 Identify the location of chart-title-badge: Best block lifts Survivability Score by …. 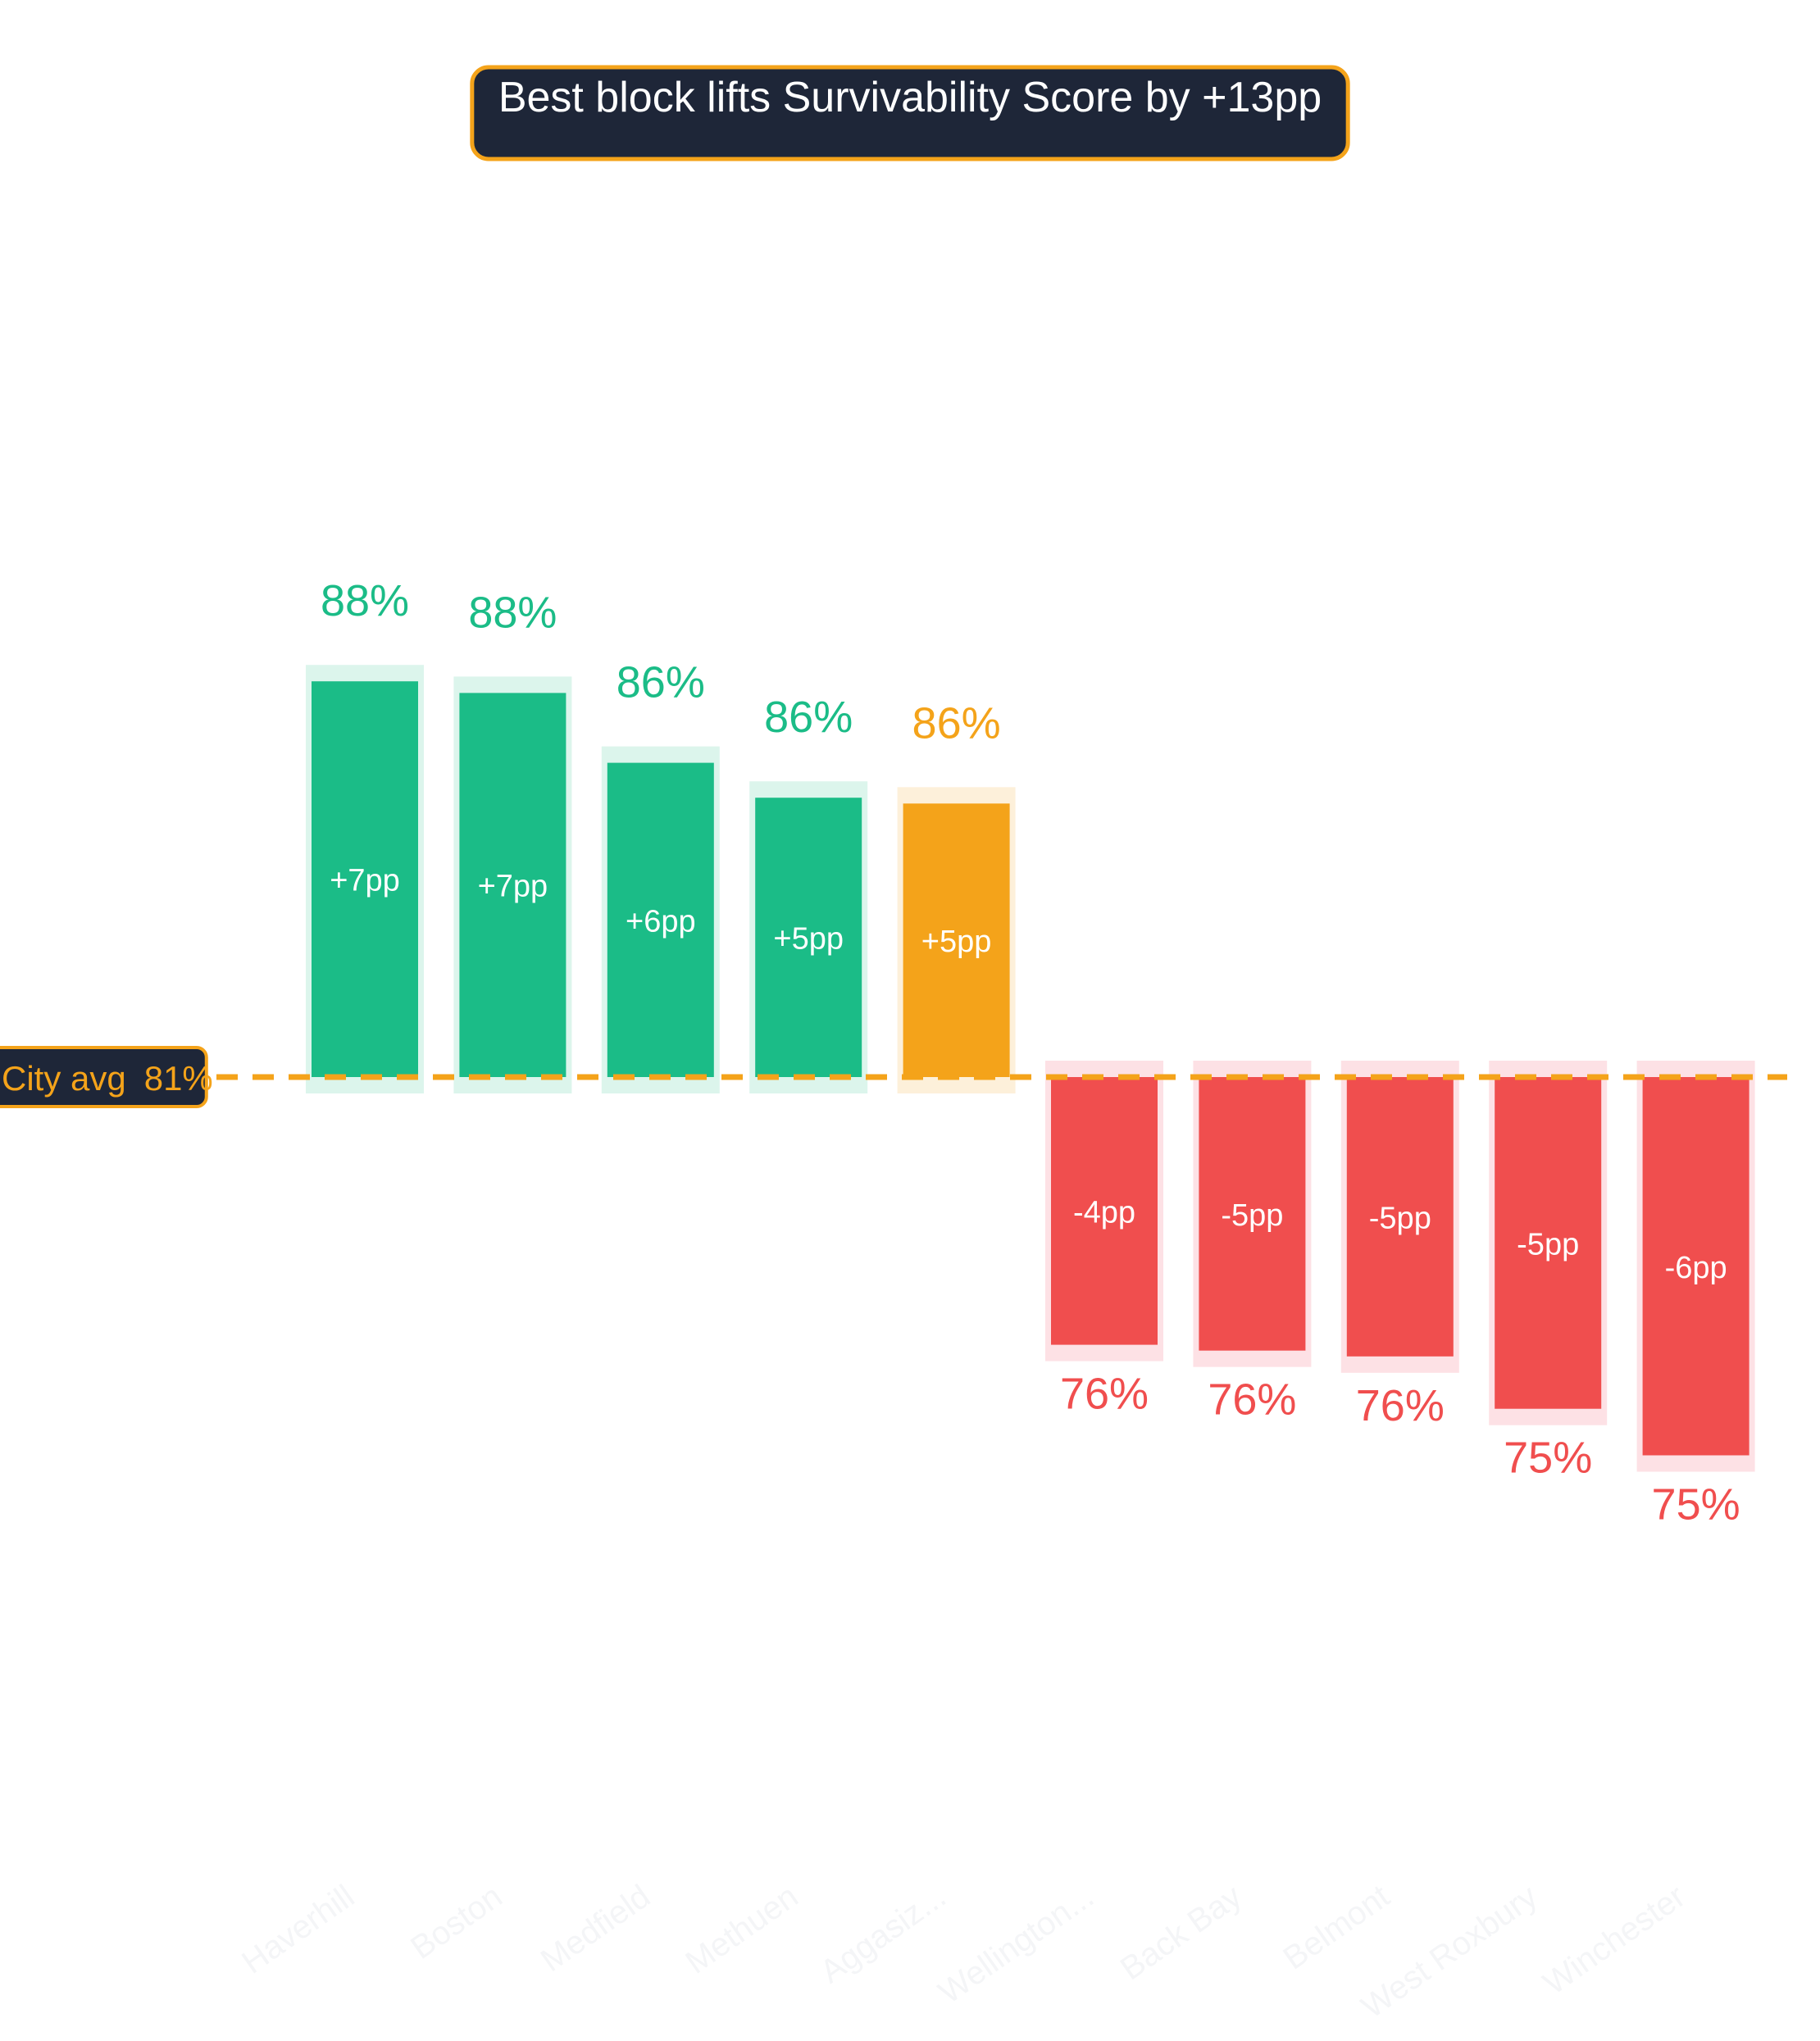
(910, 113).